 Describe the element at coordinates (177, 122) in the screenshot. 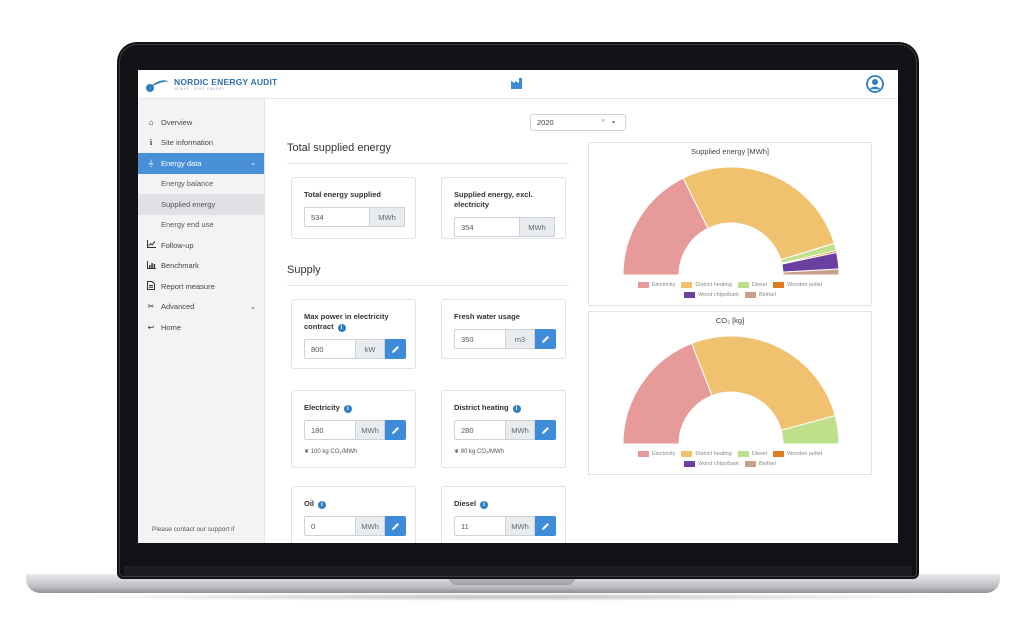

I see `sidebar-item-label: Overview` at that location.